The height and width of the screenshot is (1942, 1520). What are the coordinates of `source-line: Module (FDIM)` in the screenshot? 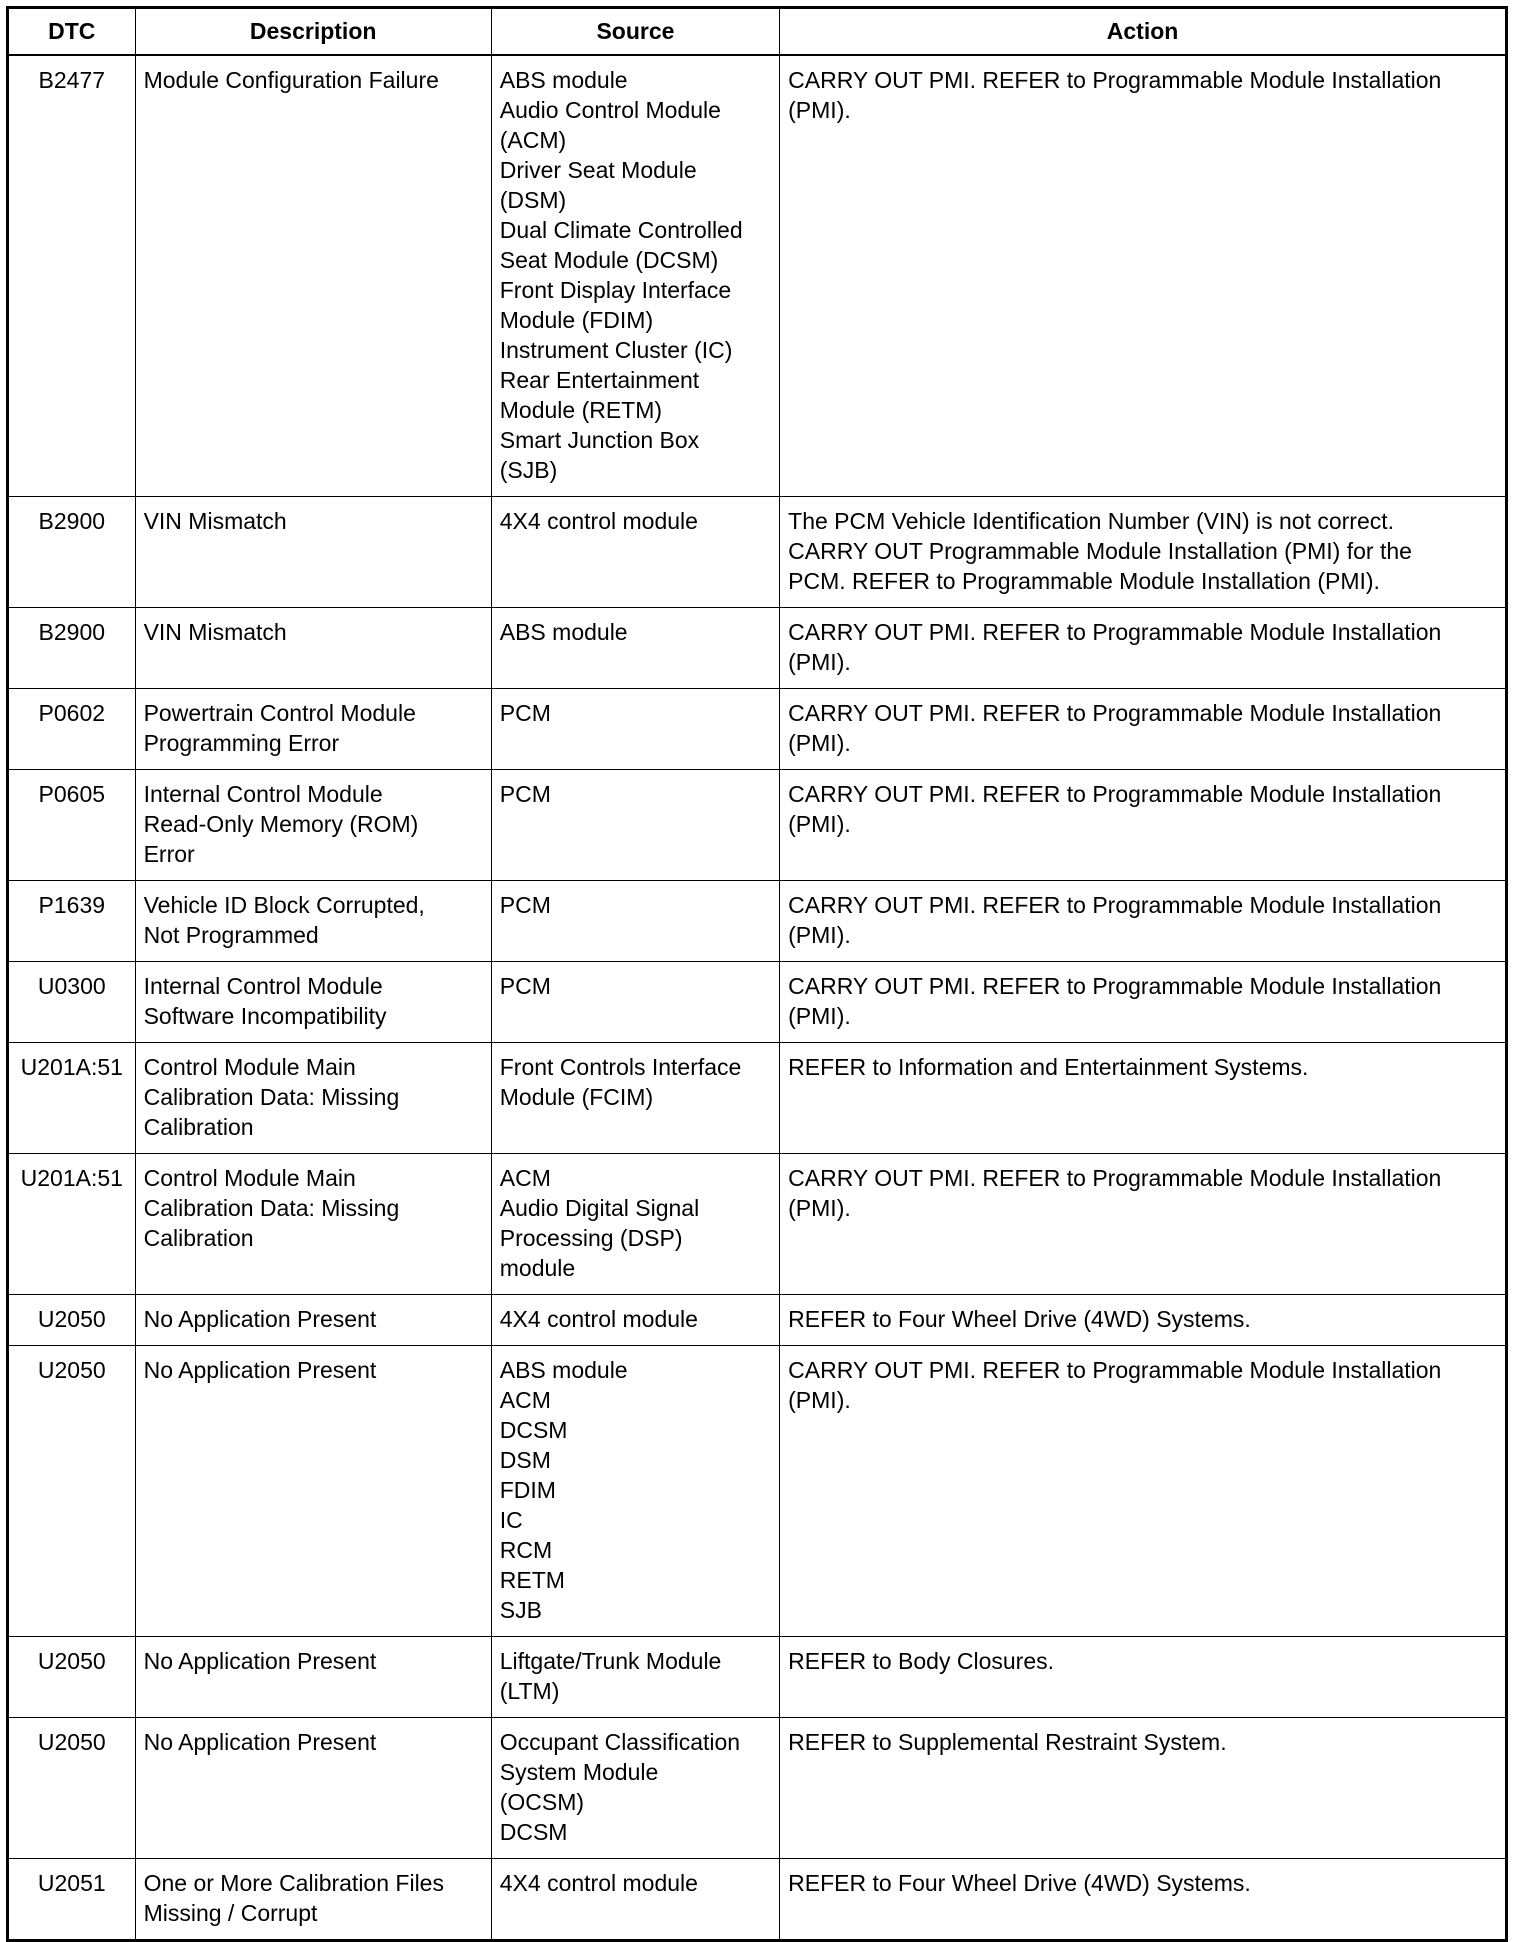 It's located at (576, 320).